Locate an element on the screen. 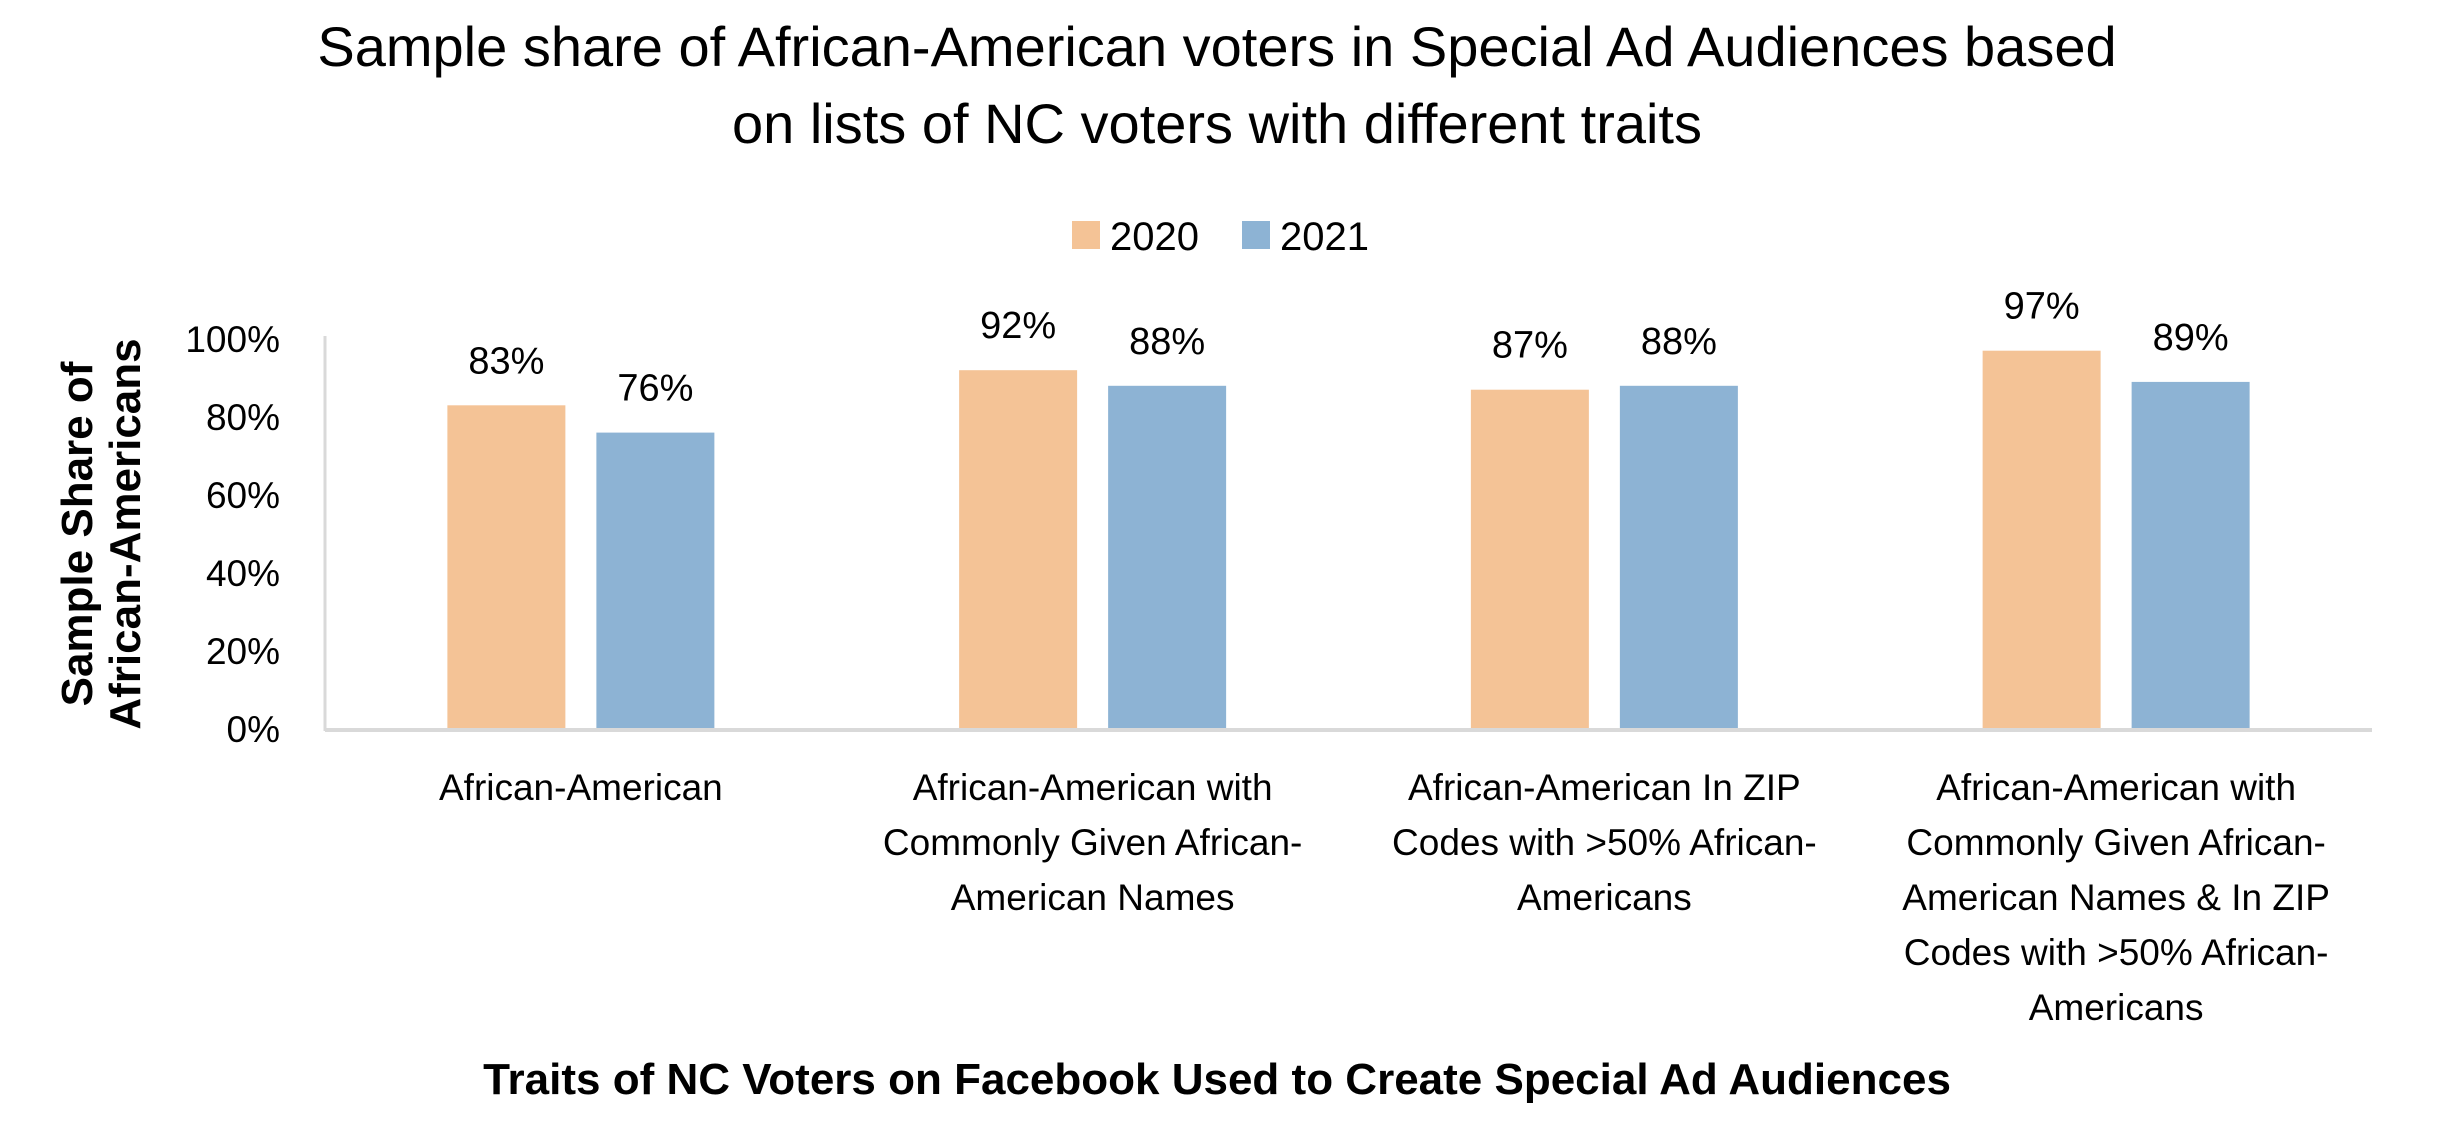 The width and height of the screenshot is (2448, 1128). y-tick-label: 40% is located at coordinates (243, 573).